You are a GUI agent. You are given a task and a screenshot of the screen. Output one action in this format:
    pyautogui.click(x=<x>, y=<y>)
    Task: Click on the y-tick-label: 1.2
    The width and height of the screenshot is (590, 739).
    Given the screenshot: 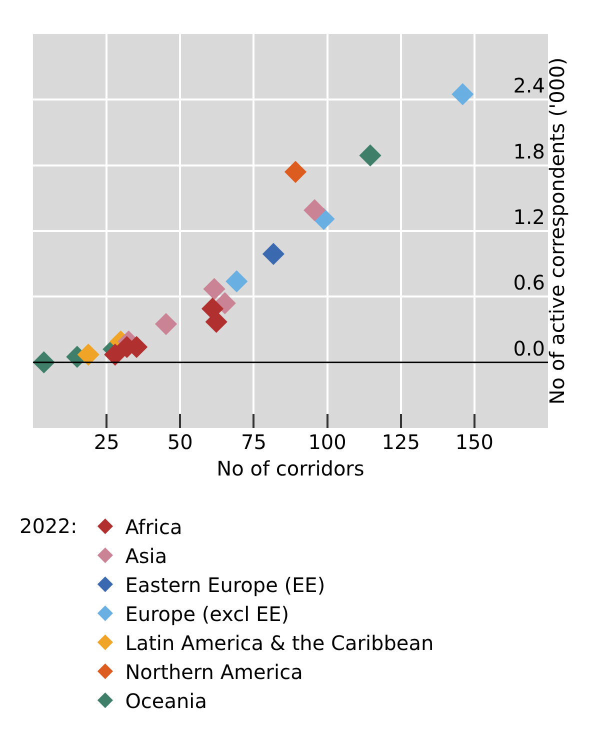 What is the action you would take?
    pyautogui.click(x=529, y=217)
    